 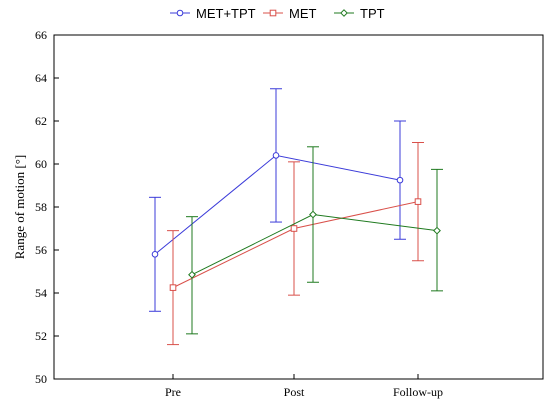 What do you see at coordinates (19, 207) in the screenshot?
I see `y-axis-label: Range of motion [°]` at bounding box center [19, 207].